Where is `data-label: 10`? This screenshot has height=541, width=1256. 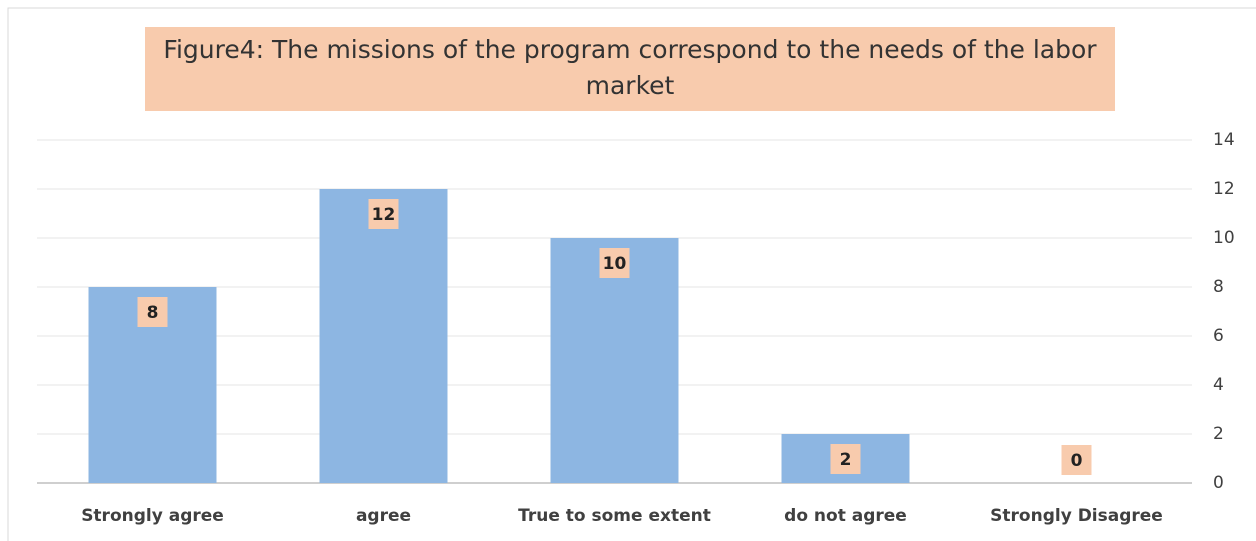
data-label: 10 is located at coordinates (615, 264).